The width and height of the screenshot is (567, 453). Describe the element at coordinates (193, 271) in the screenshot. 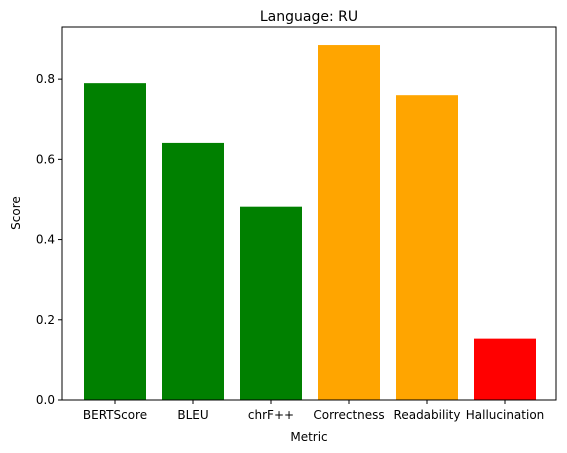

I see `bar-bleu` at that location.